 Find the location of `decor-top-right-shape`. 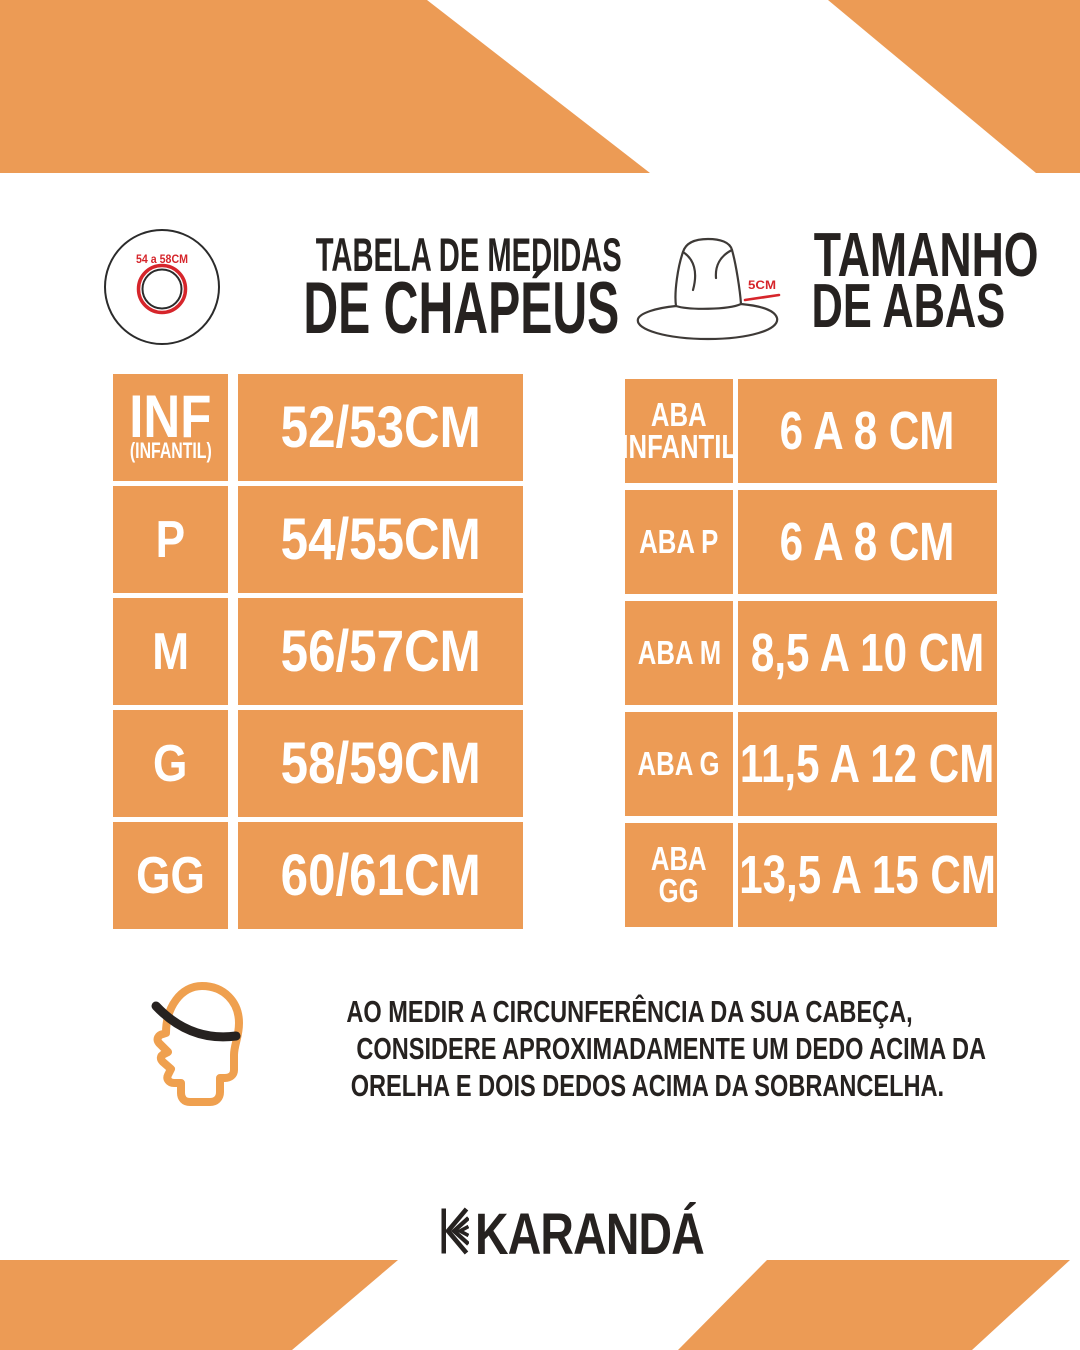

decor-top-right-shape is located at coordinates (954, 86).